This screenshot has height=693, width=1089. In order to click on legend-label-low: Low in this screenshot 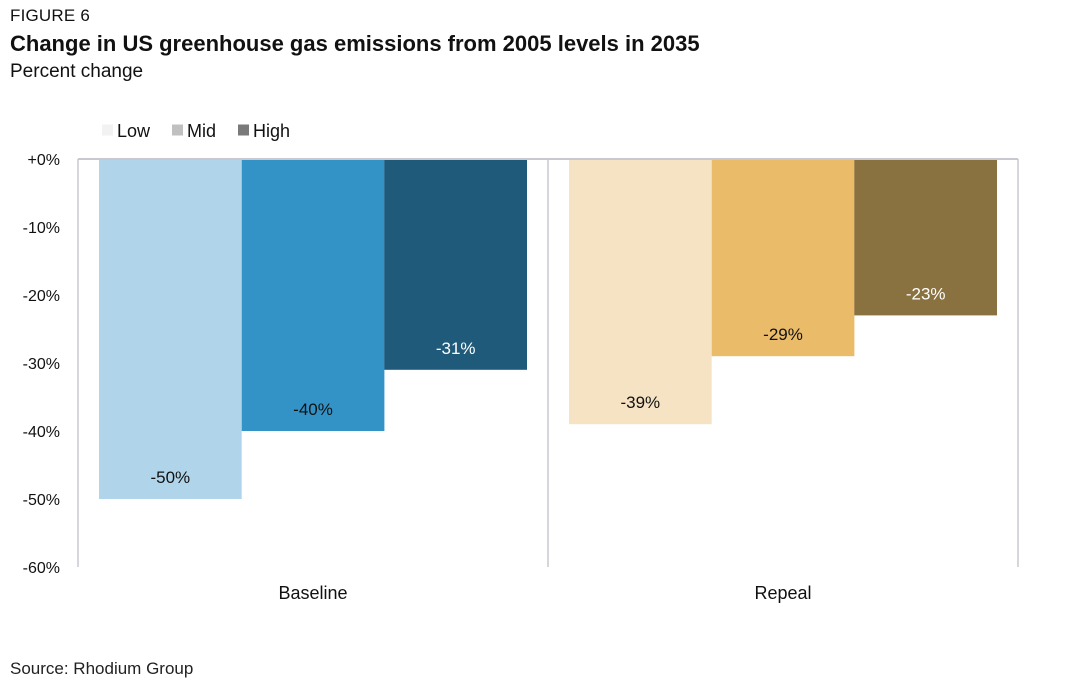, I will do `click(134, 131)`.